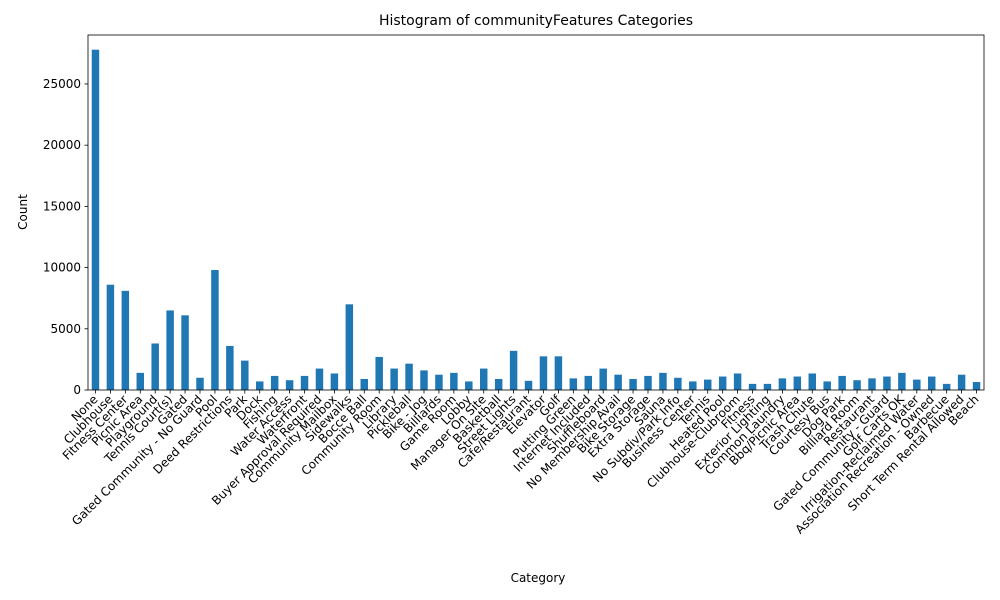 The width and height of the screenshot is (1000, 600). What do you see at coordinates (62, 84) in the screenshot?
I see `y-tick-label: 25000` at bounding box center [62, 84].